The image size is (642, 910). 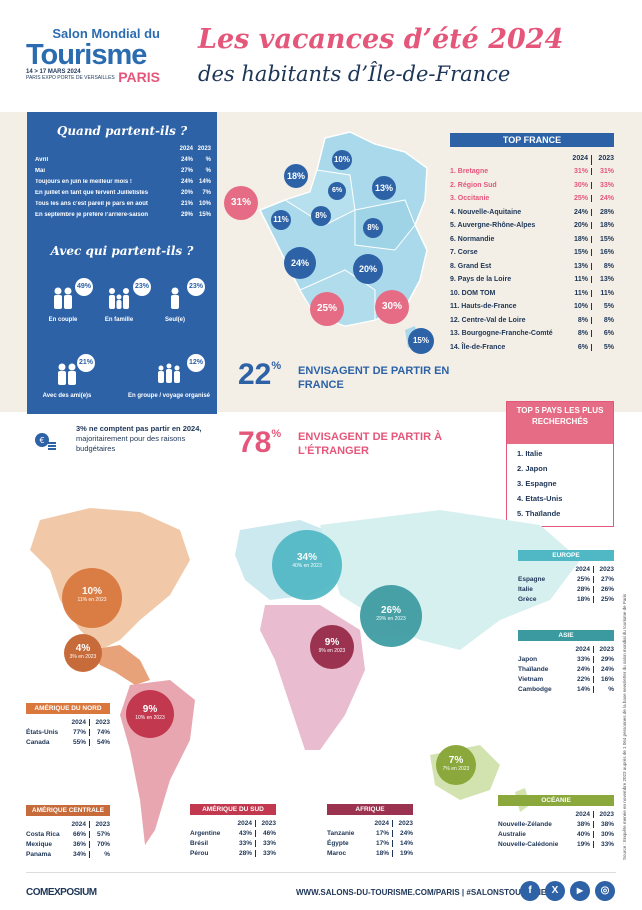 What do you see at coordinates (139, 77) in the screenshot?
I see `logo-city: PARIS` at bounding box center [139, 77].